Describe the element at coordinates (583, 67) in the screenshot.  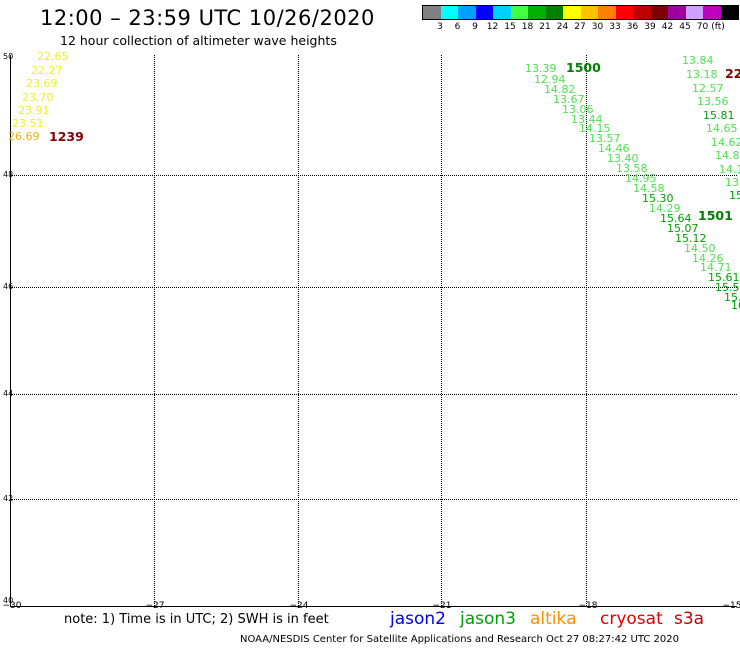
I see `pass-time-marker: 1500` at that location.